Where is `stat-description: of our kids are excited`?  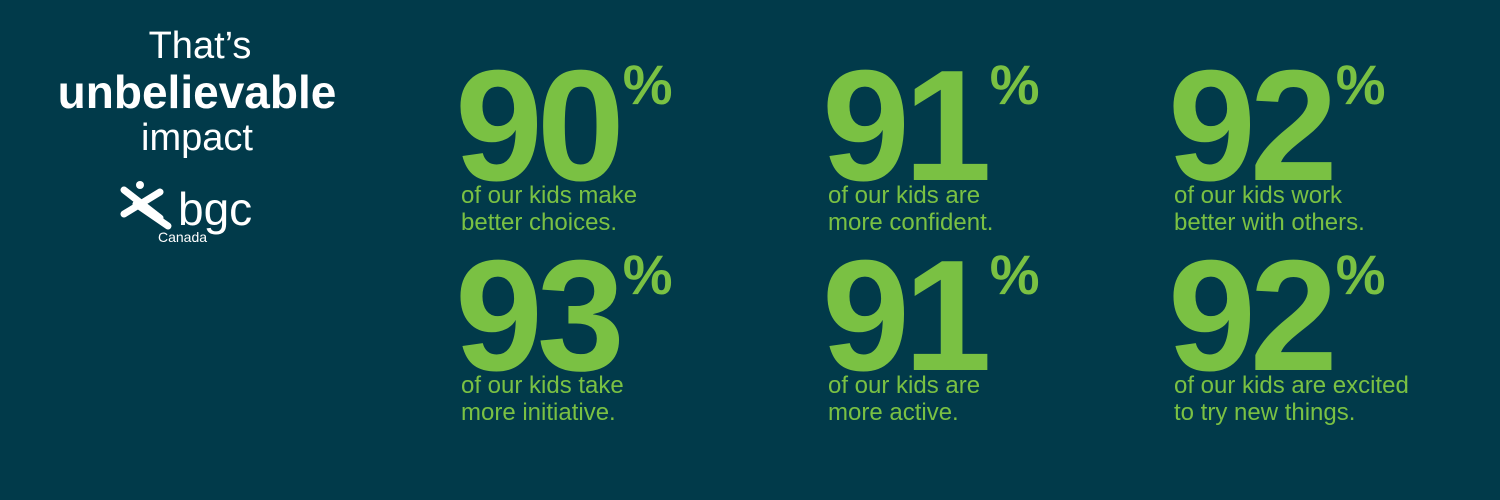 stat-description: of our kids are excited is located at coordinates (1291, 385).